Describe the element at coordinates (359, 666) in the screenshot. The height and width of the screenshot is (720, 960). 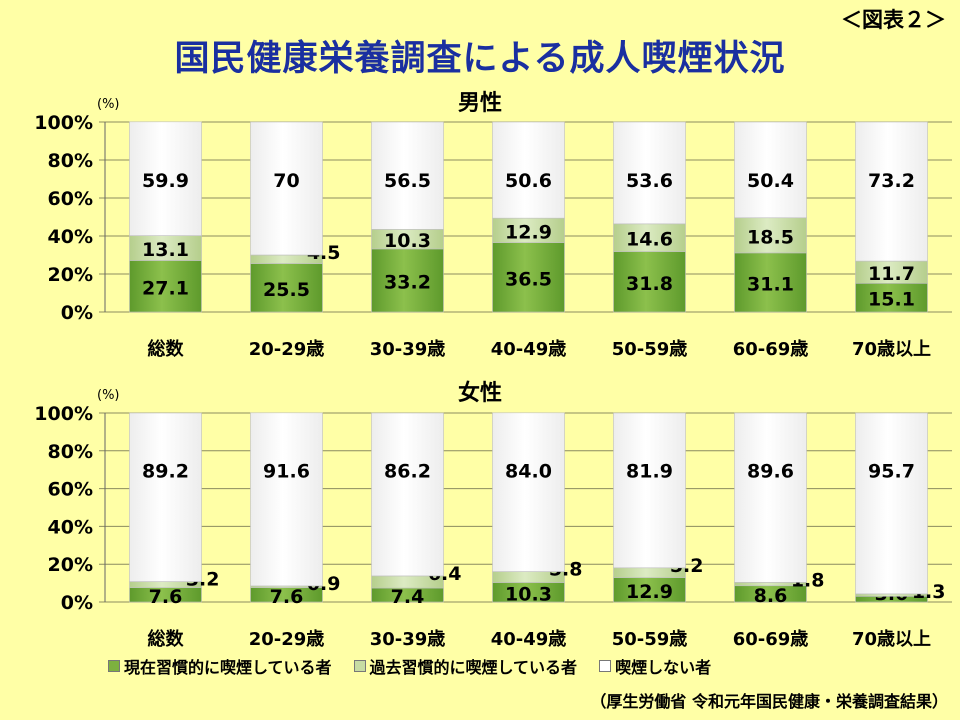
I see `legend-swatch-past` at that location.